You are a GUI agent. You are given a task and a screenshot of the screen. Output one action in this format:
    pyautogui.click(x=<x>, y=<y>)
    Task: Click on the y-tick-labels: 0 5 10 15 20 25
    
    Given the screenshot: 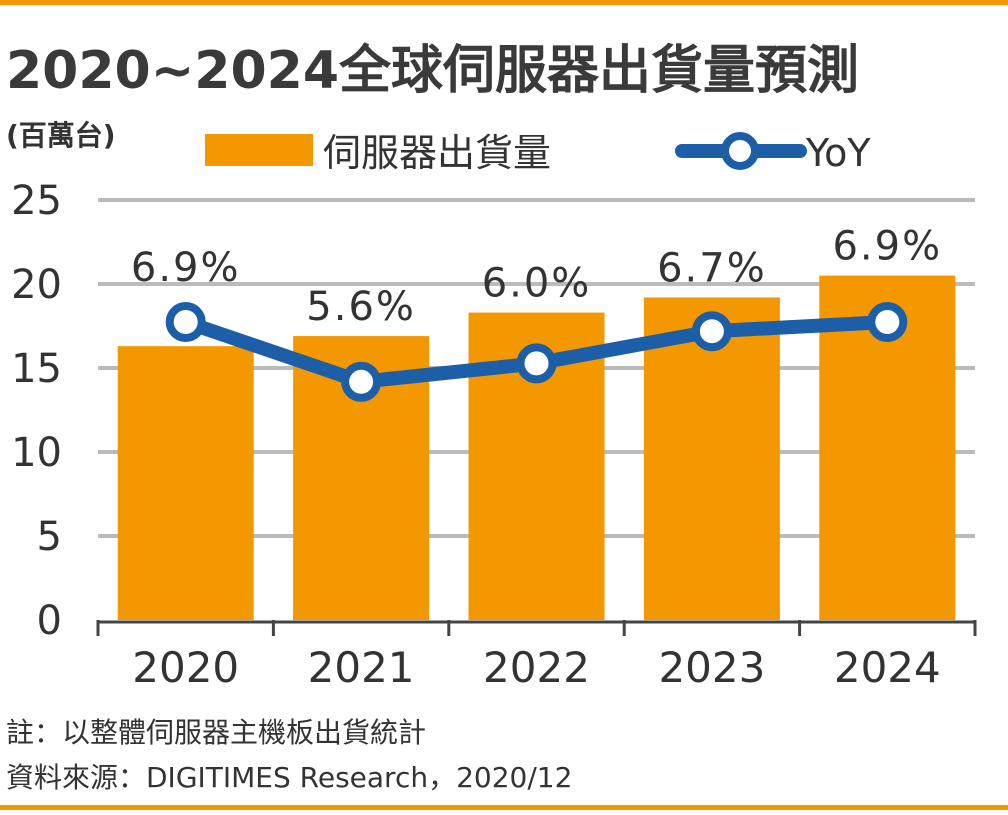 What is the action you would take?
    pyautogui.click(x=36, y=411)
    